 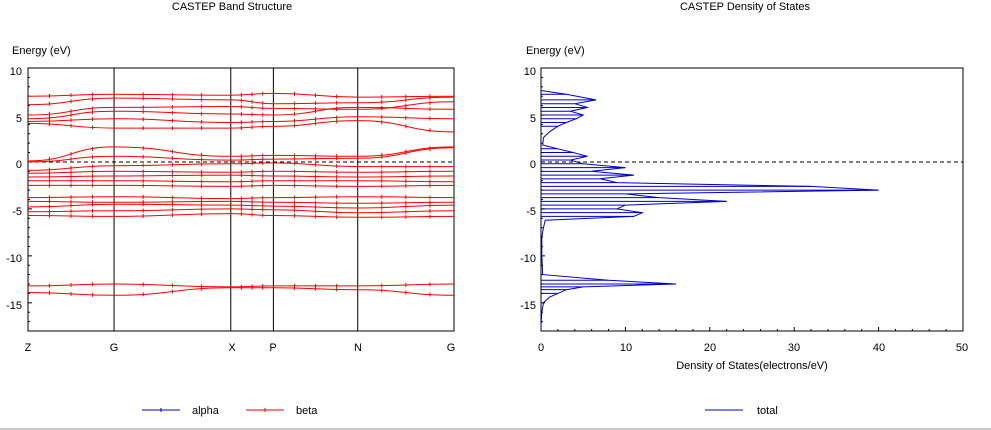 I want to click on legend-item-beta: beta, so click(x=282, y=411).